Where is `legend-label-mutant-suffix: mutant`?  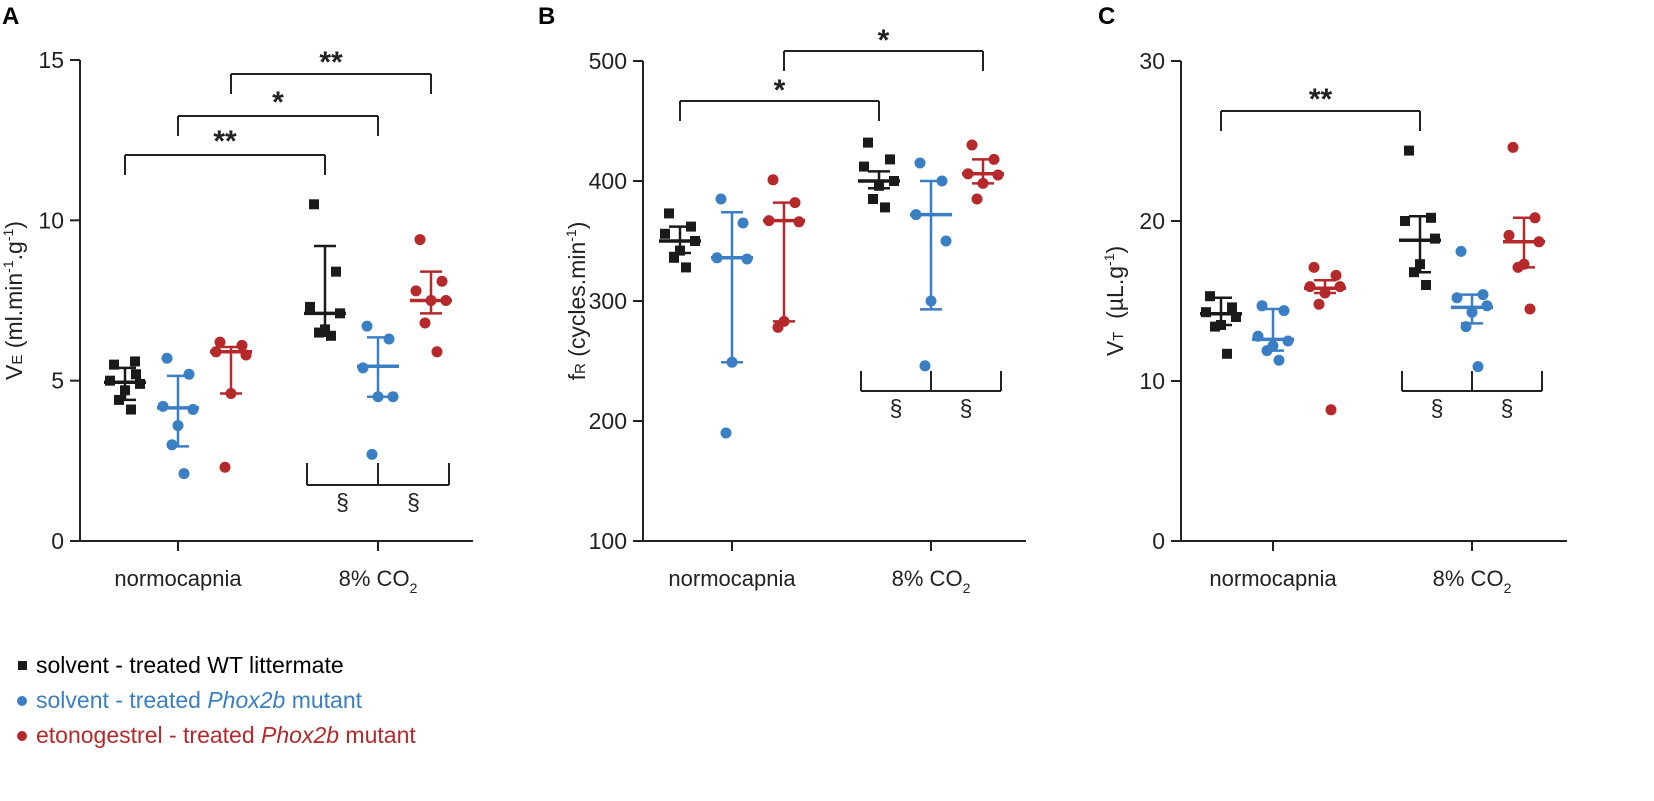 legend-label-mutant-suffix: mutant is located at coordinates (324, 700).